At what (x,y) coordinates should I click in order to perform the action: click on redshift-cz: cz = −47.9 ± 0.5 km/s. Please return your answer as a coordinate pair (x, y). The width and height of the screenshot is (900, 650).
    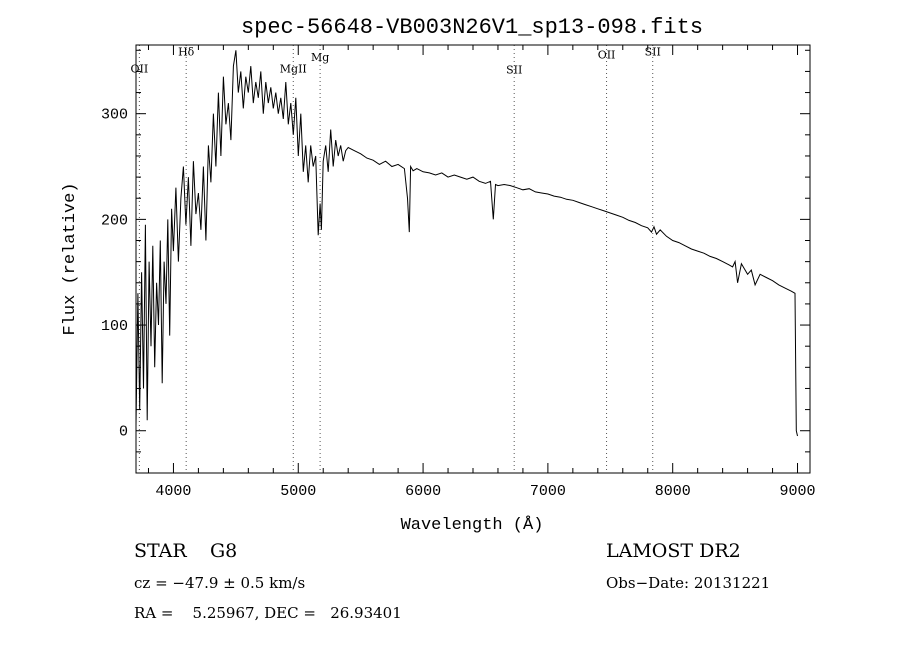
    Looking at the image, I should click on (220, 583).